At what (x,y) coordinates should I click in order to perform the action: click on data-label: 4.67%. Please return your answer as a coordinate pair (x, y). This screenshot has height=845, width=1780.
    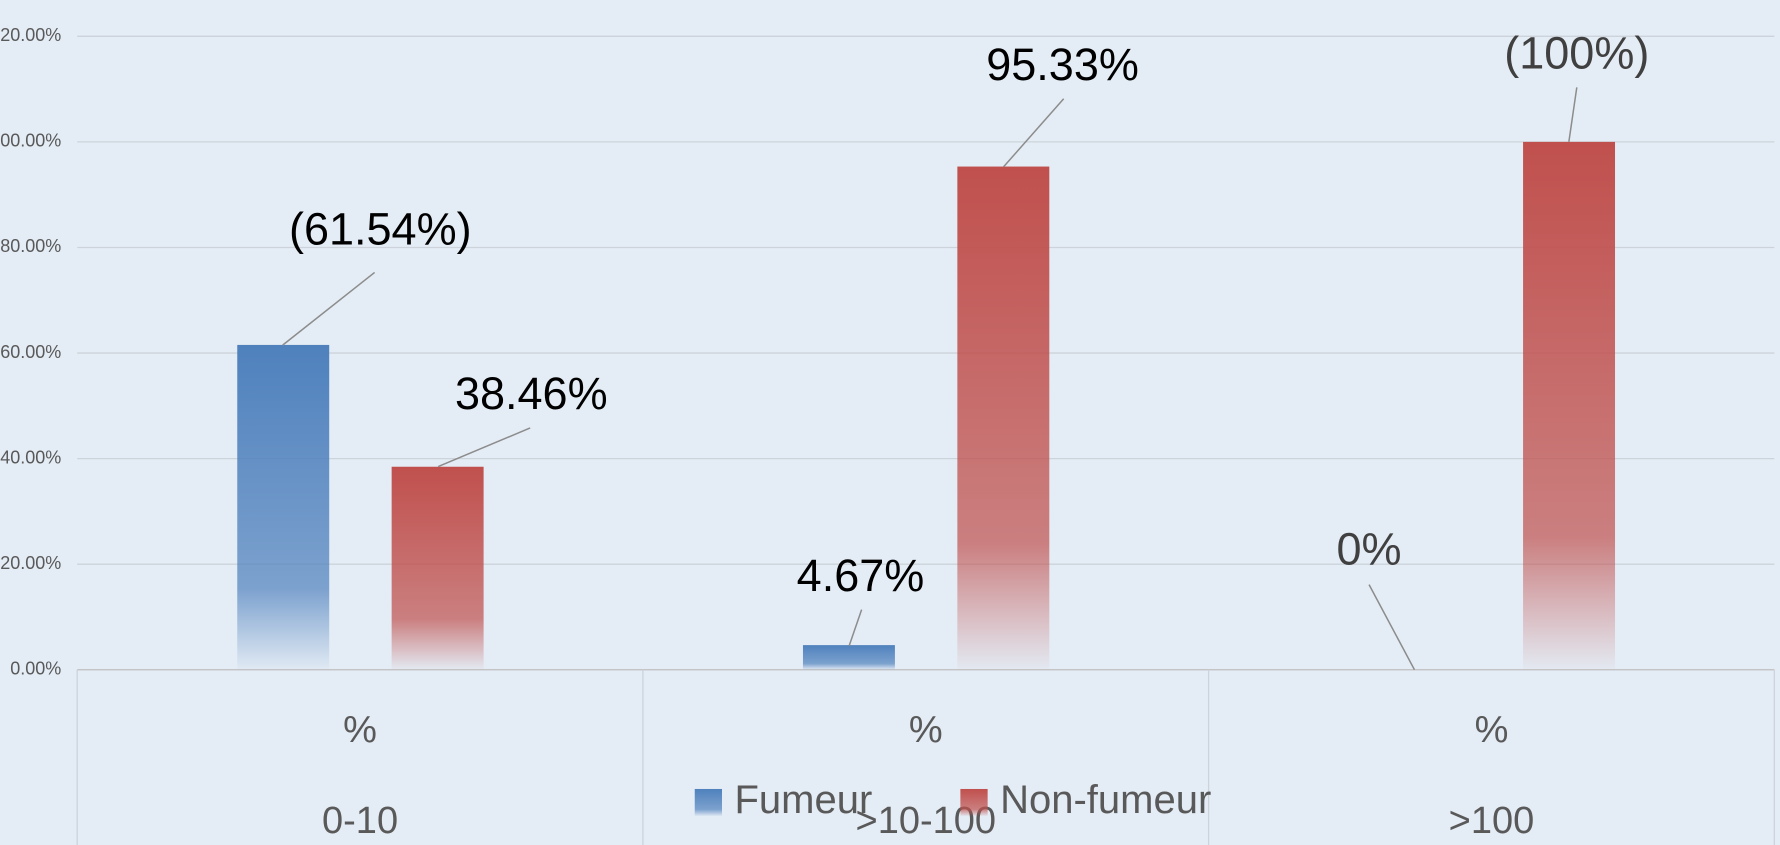
    Looking at the image, I should click on (861, 575).